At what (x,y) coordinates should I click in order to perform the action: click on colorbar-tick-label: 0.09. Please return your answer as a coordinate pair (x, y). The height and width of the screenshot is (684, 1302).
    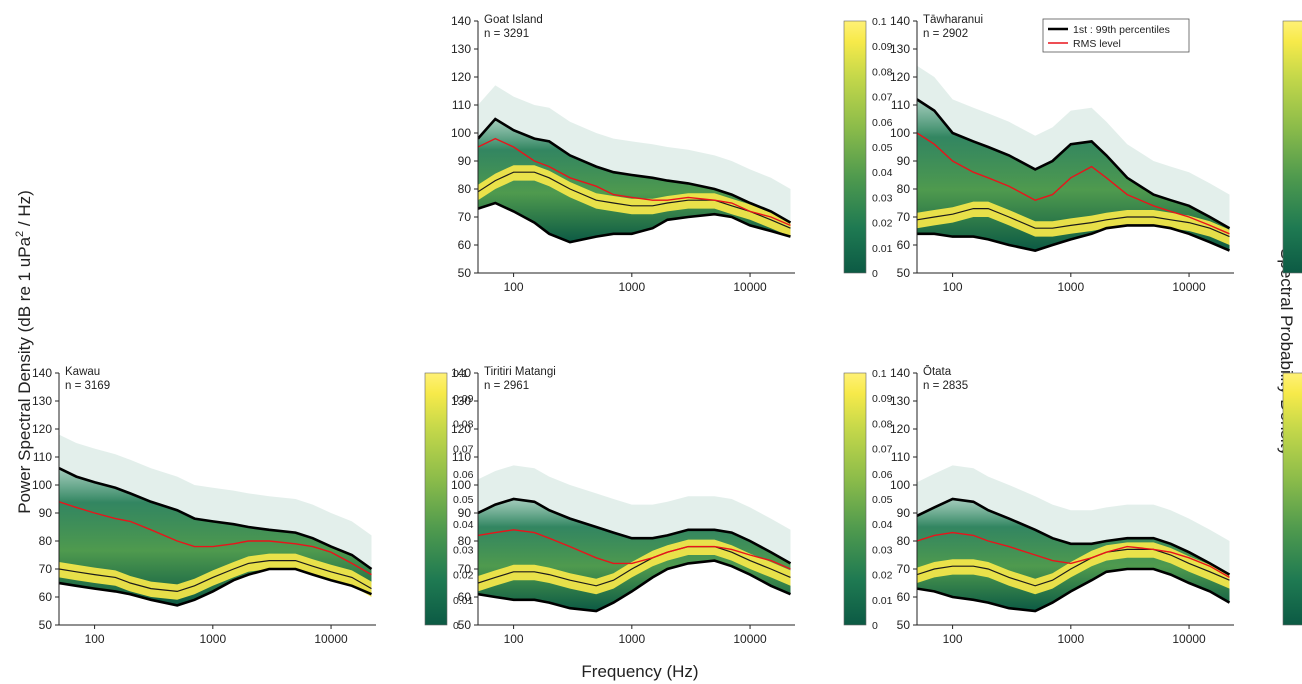
    Looking at the image, I should click on (882, 47).